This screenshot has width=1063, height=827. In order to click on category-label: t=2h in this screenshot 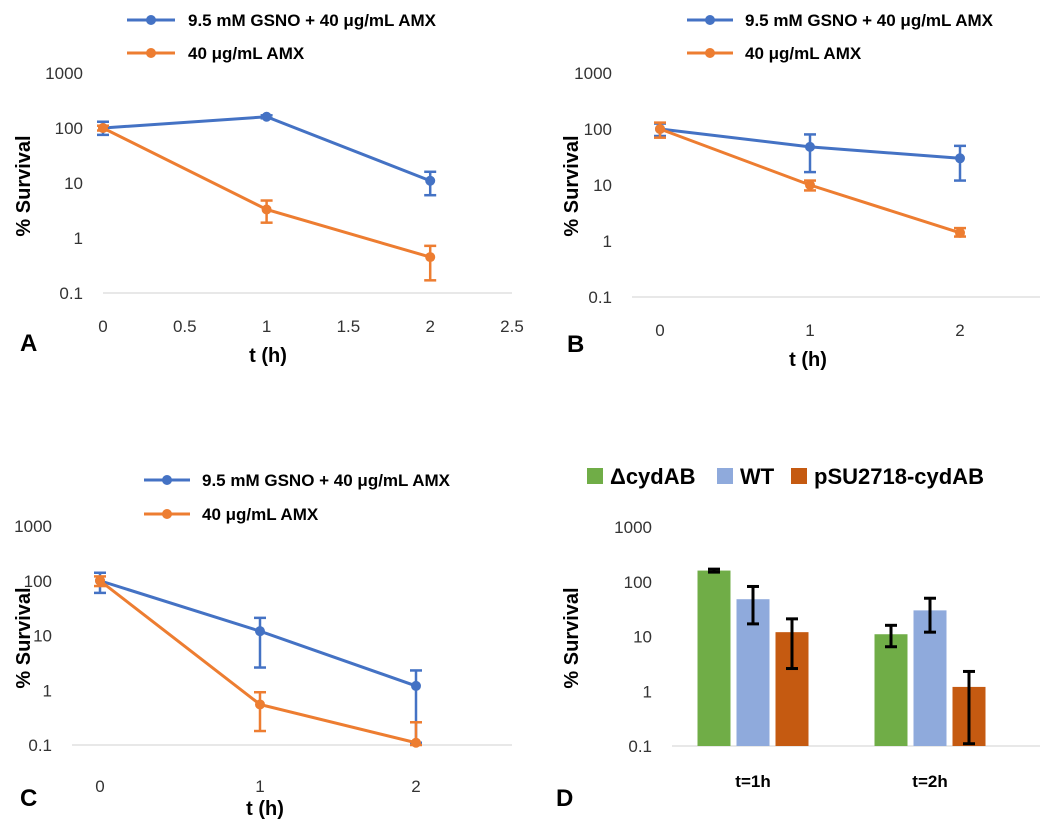, I will do `click(929, 781)`.